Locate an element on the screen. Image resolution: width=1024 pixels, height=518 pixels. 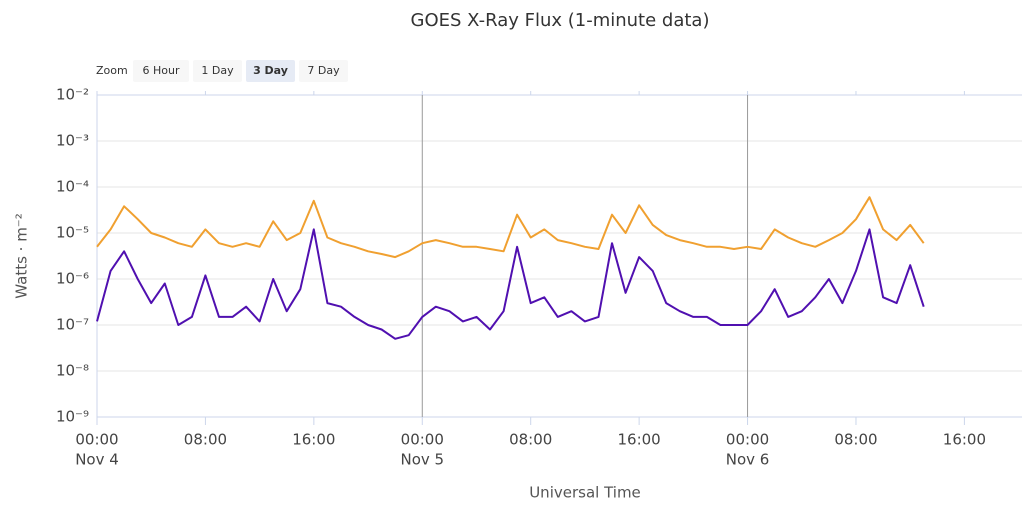
y-tick-label: 10⁻⁷ is located at coordinates (72, 325).